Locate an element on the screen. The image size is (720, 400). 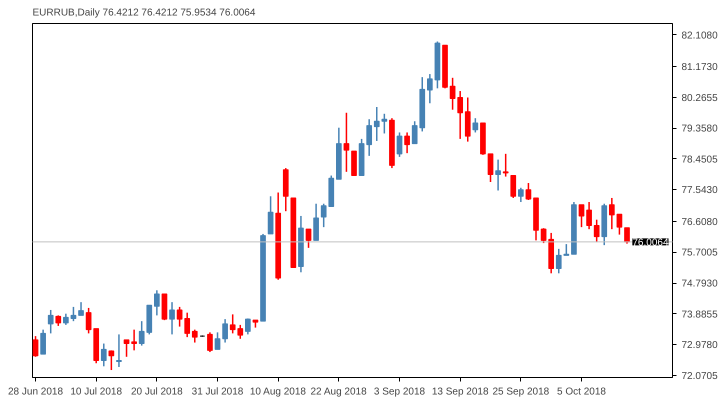
x-tick-label: 28 Jun 2018 is located at coordinates (36, 392).